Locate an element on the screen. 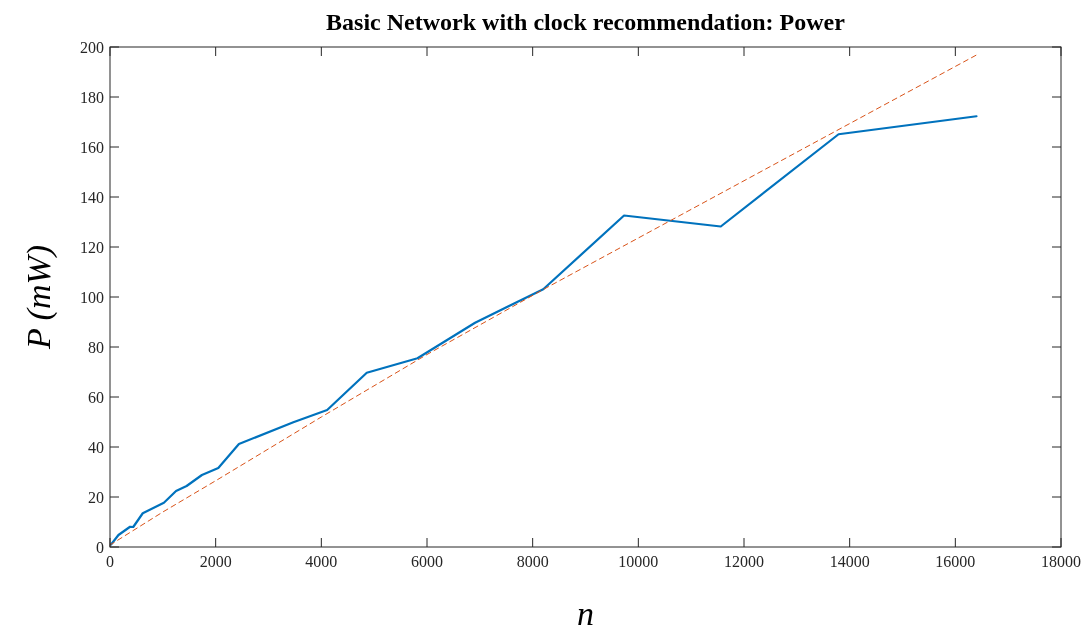  y-tick-label: 40 is located at coordinates (96, 447).